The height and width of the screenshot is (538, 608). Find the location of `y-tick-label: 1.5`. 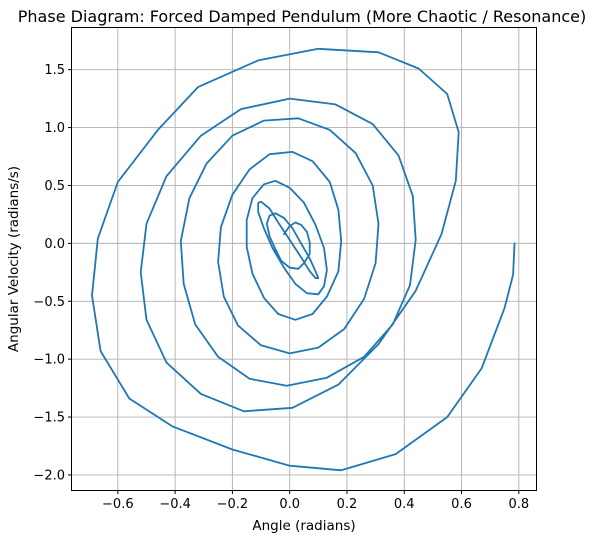

y-tick-label: 1.5 is located at coordinates (54, 70).